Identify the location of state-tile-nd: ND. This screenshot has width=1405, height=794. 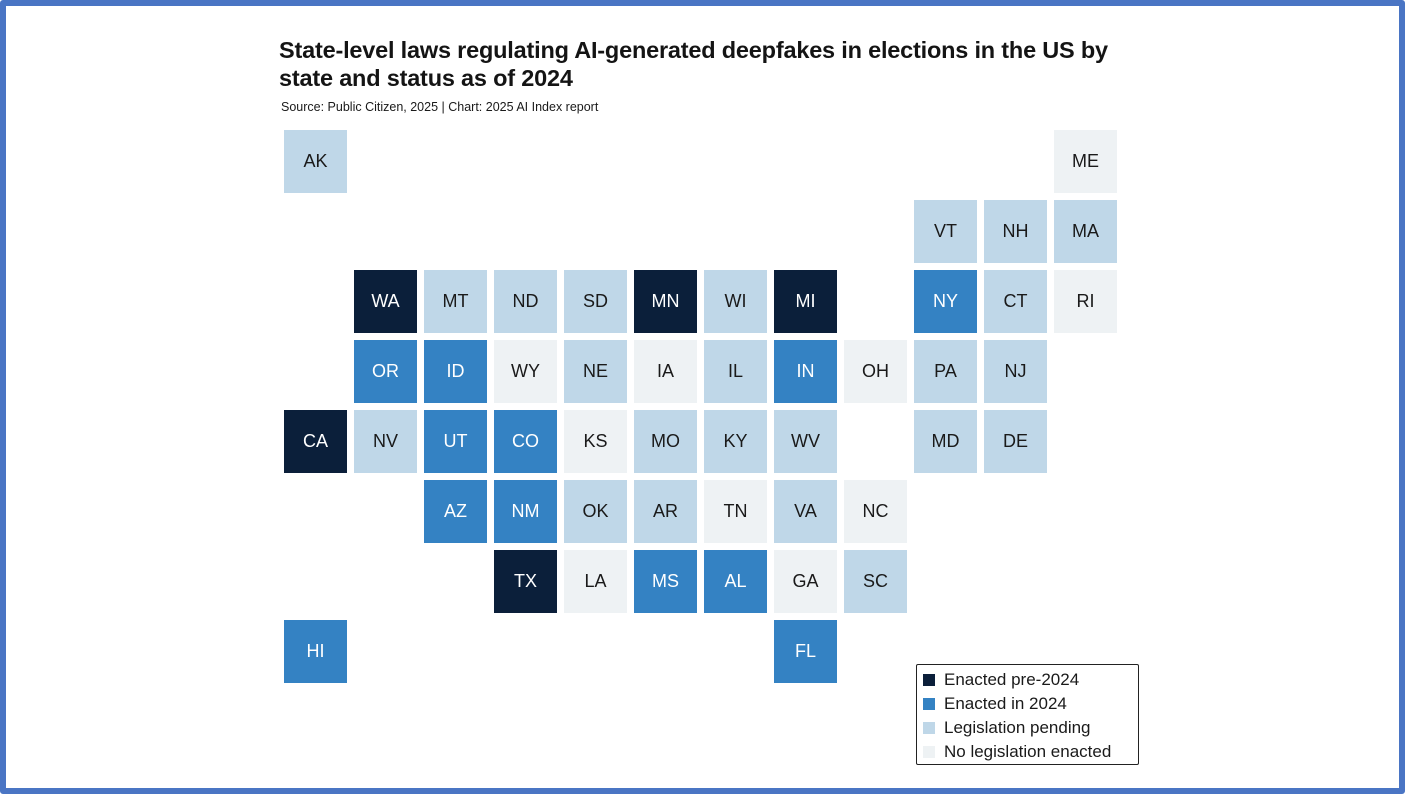
(525, 301).